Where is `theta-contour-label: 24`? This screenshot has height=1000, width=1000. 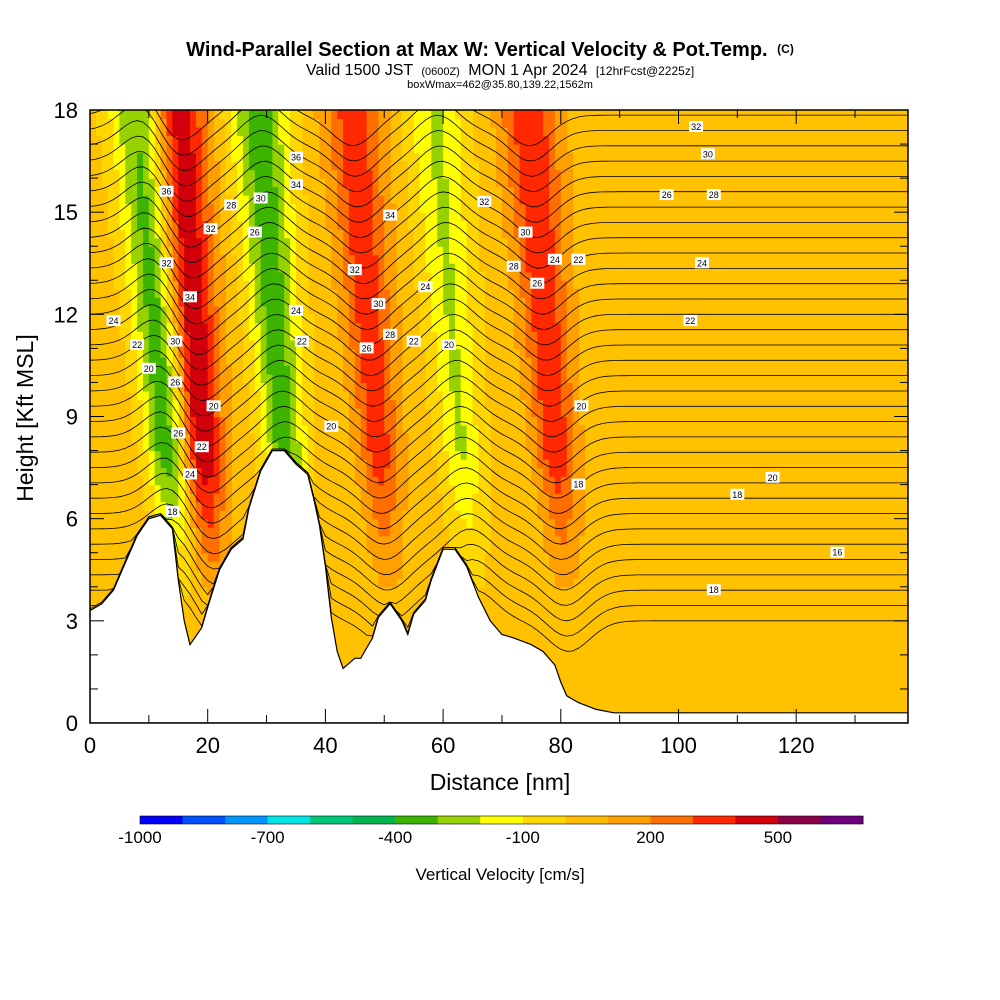 theta-contour-label: 24 is located at coordinates (190, 474).